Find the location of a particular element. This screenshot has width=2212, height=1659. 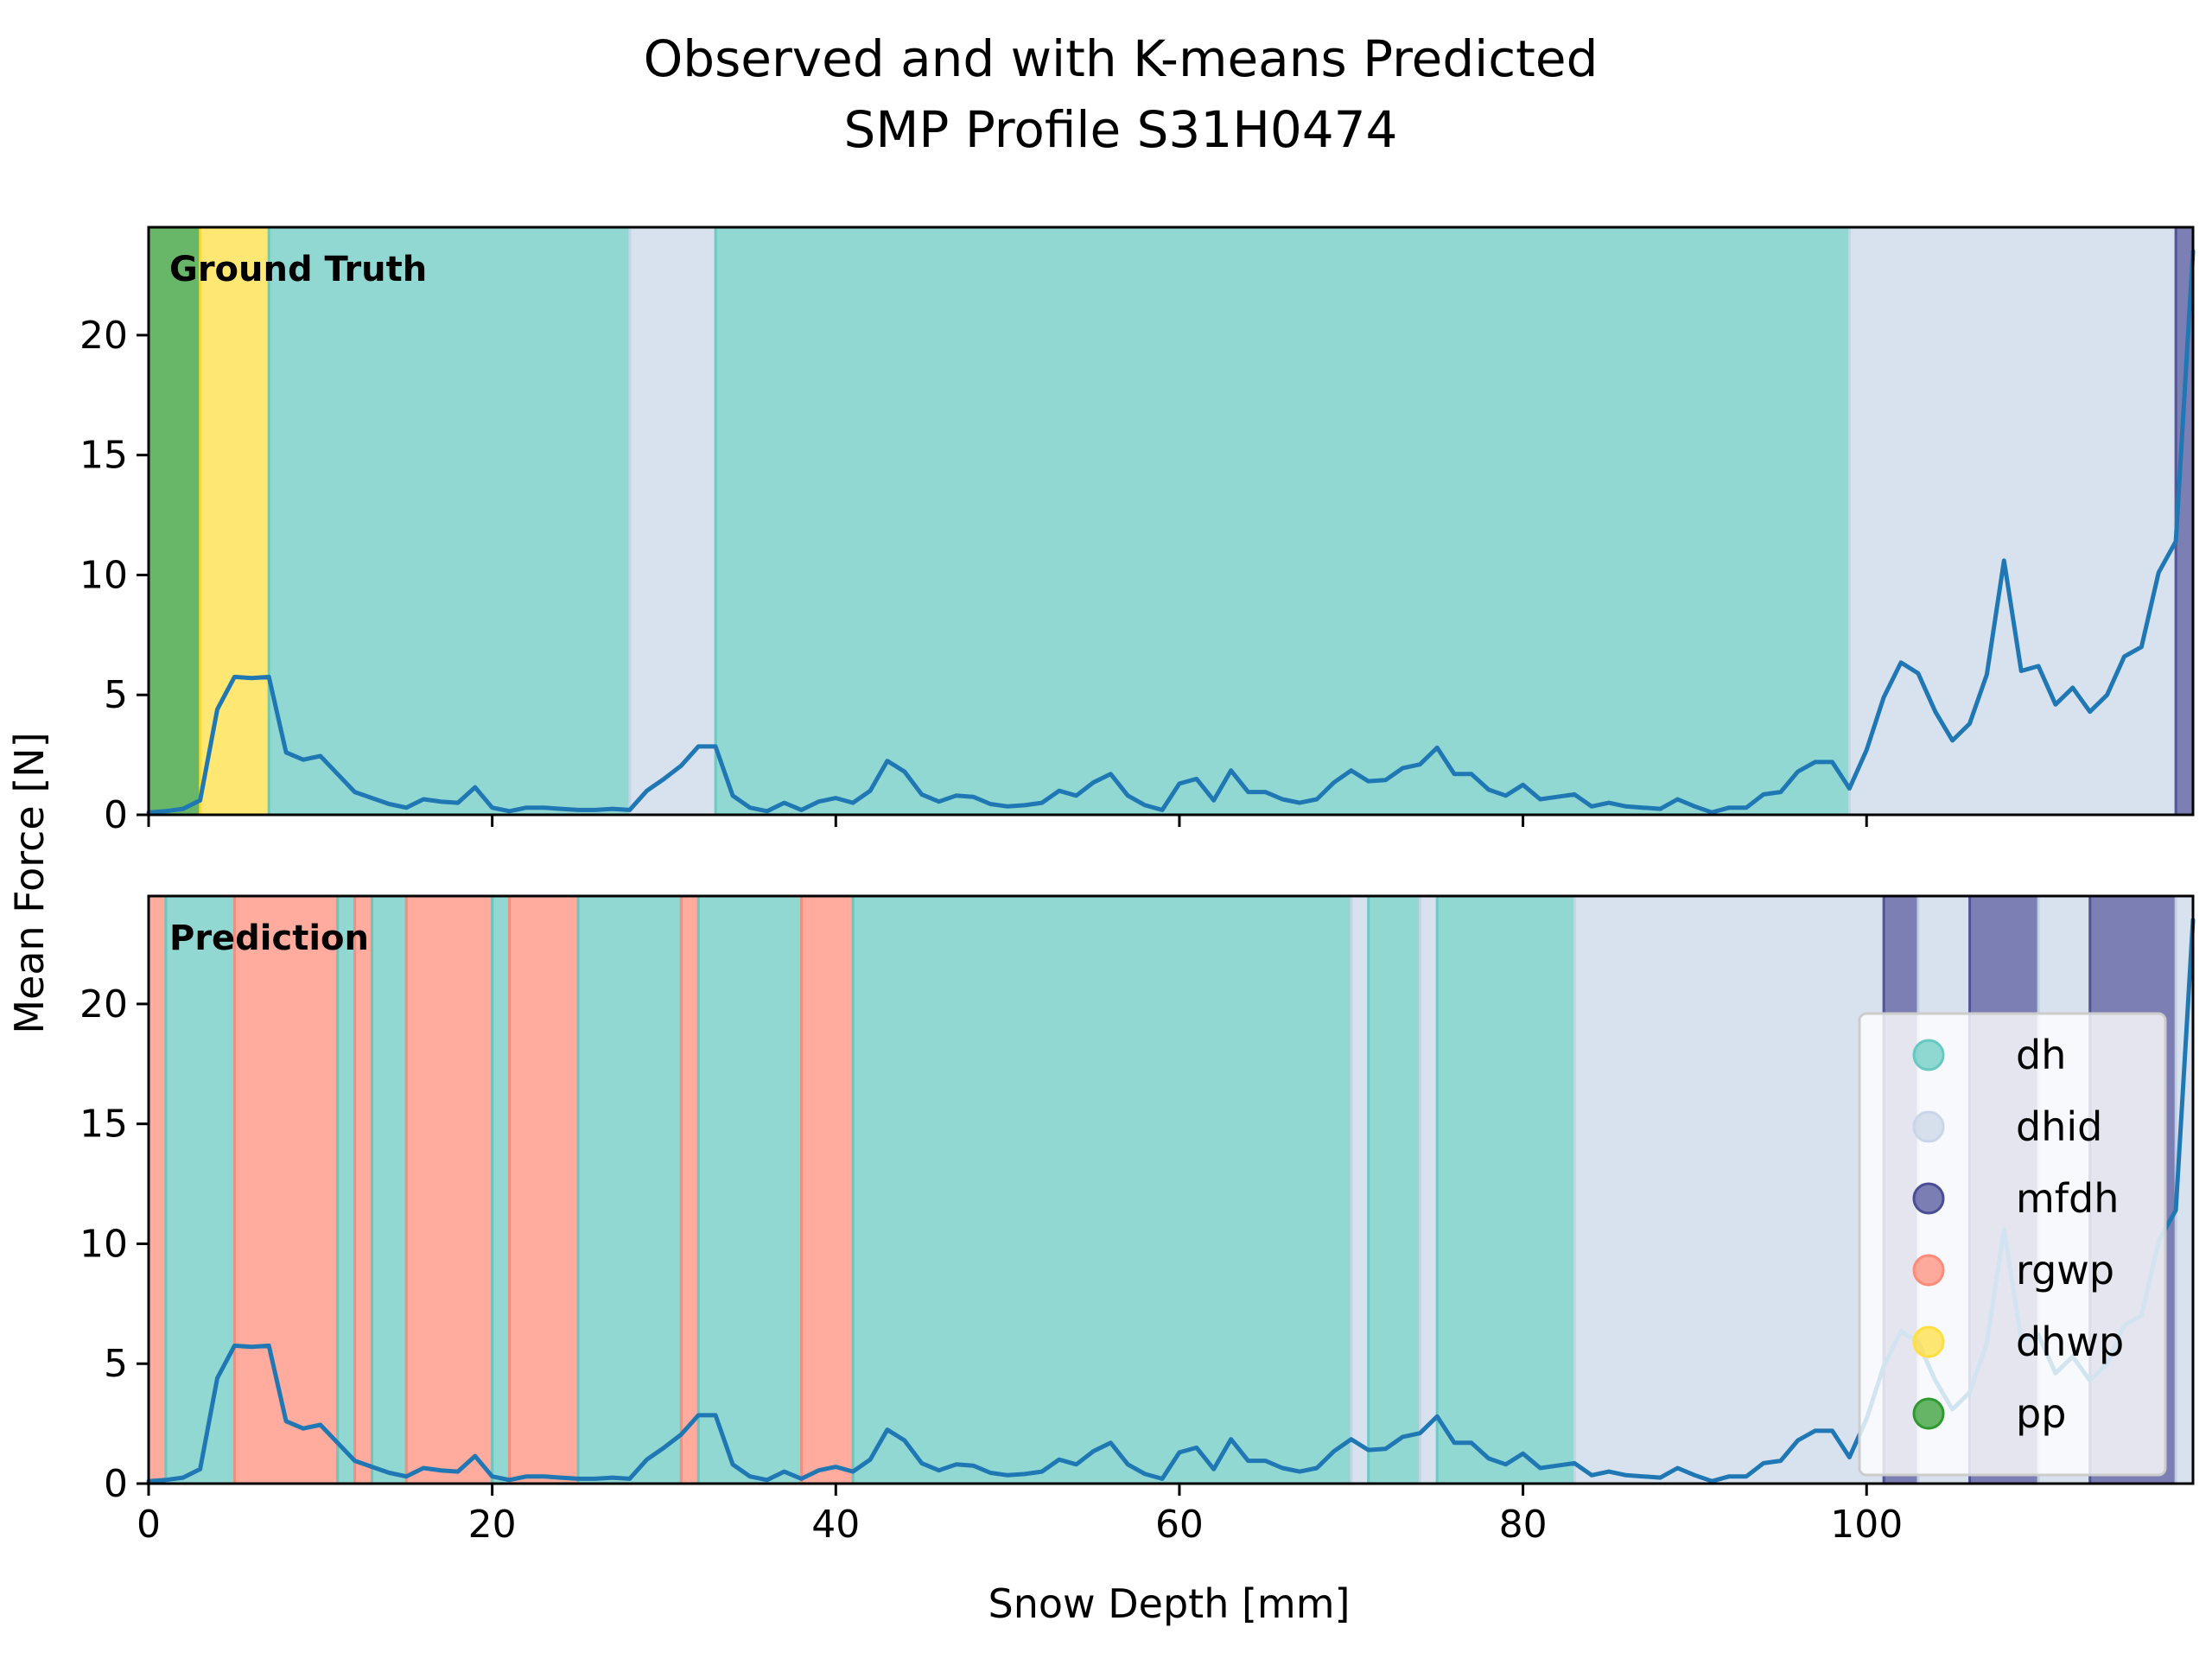

chart-legend: dh dhid mfdh rgwp dhwp pp is located at coordinates (2012, 1244).